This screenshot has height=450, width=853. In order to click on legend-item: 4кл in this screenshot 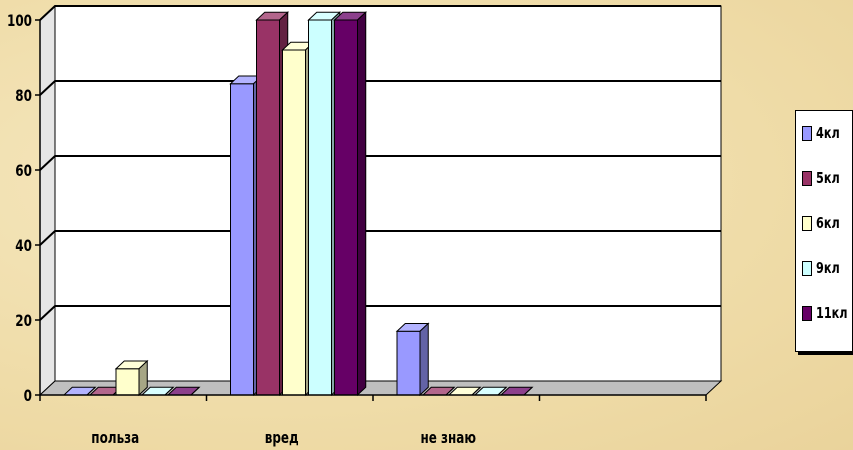, I will do `click(825, 133)`.